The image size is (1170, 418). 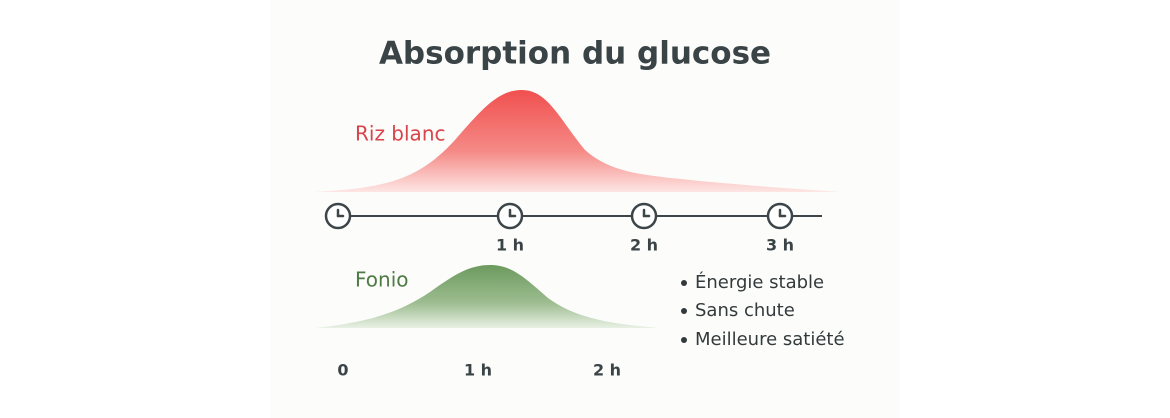 What do you see at coordinates (770, 339) in the screenshot?
I see `benefit: Meilleure satiété` at bounding box center [770, 339].